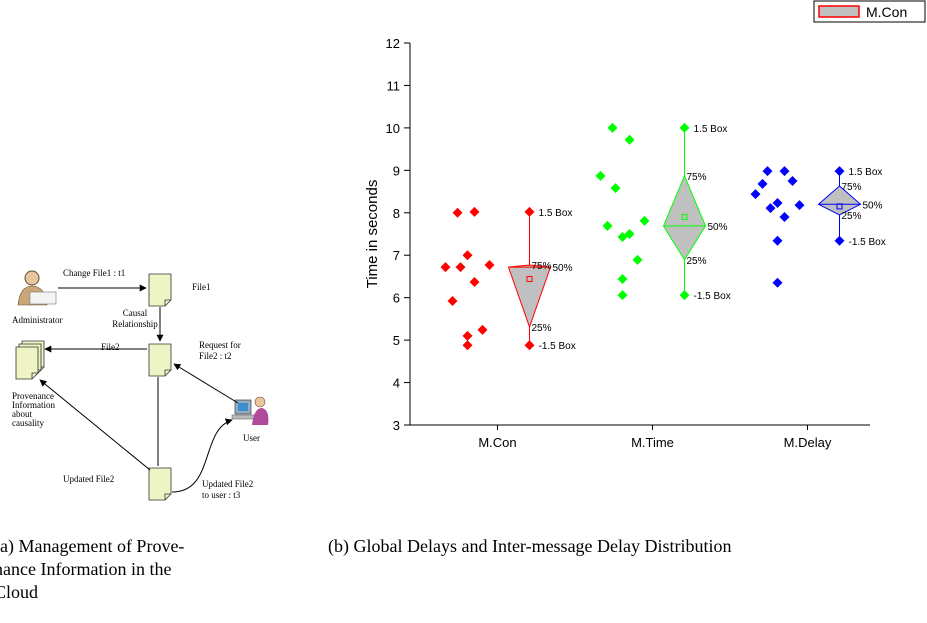 This screenshot has height=623, width=927. What do you see at coordinates (393, 128) in the screenshot?
I see `y-tick-label: 10` at bounding box center [393, 128].